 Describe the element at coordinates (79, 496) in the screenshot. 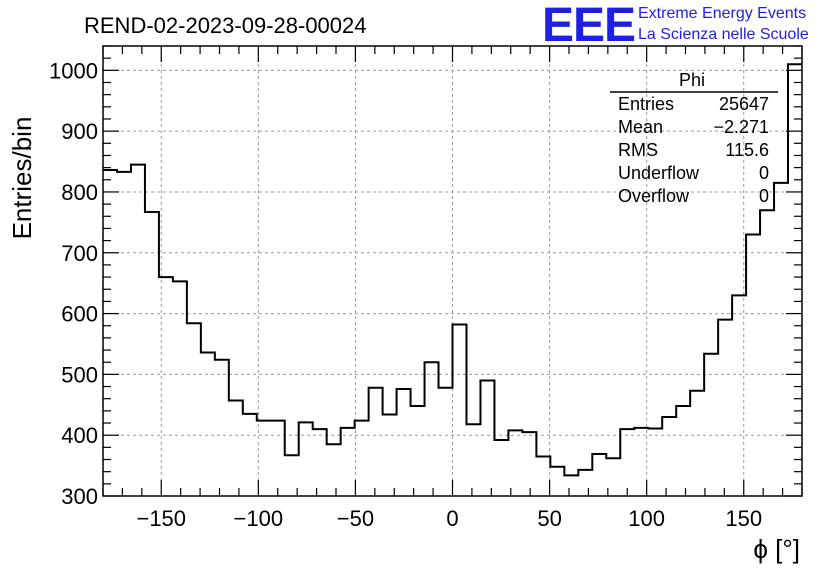

I see `y-tick-label: 300` at that location.